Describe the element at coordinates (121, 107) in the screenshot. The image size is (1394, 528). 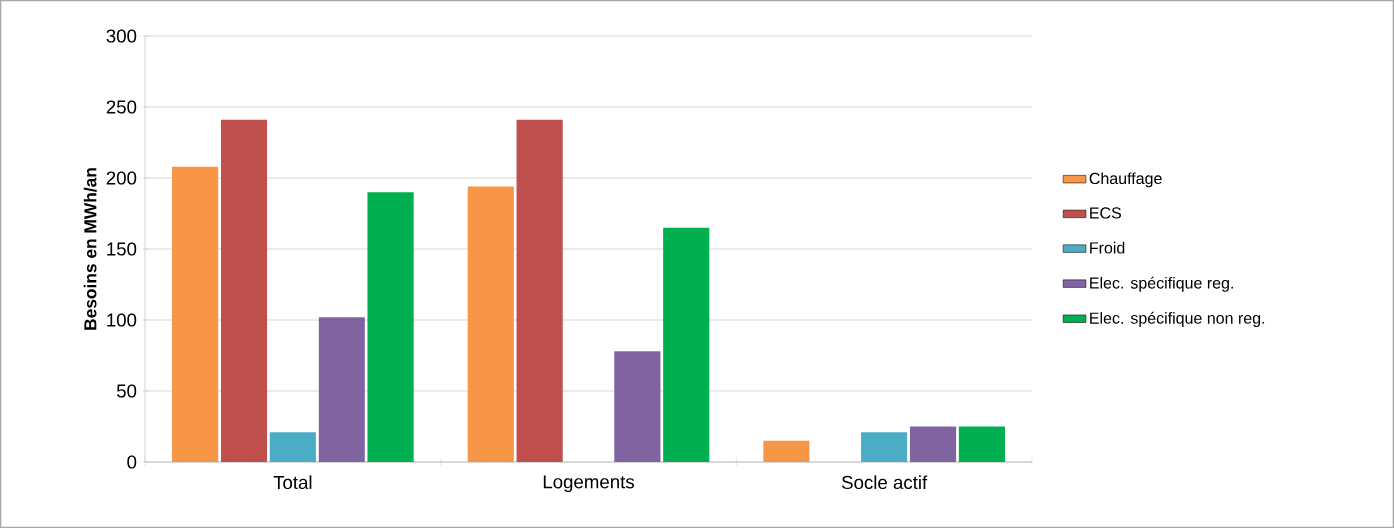
I see `y-tick-label: 250` at that location.